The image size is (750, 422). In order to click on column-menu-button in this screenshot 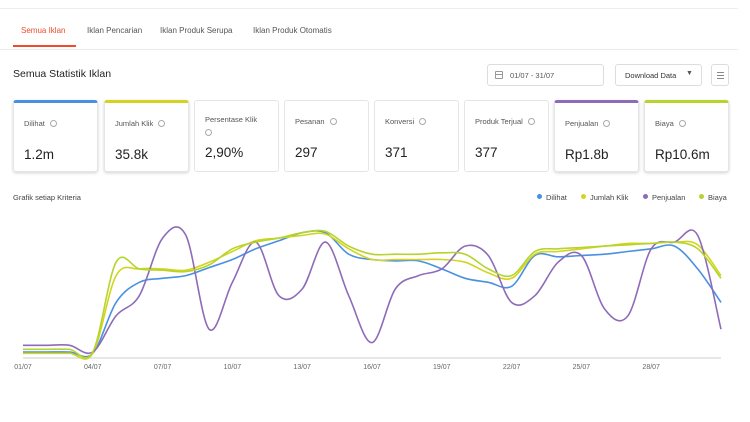, I will do `click(720, 75)`.